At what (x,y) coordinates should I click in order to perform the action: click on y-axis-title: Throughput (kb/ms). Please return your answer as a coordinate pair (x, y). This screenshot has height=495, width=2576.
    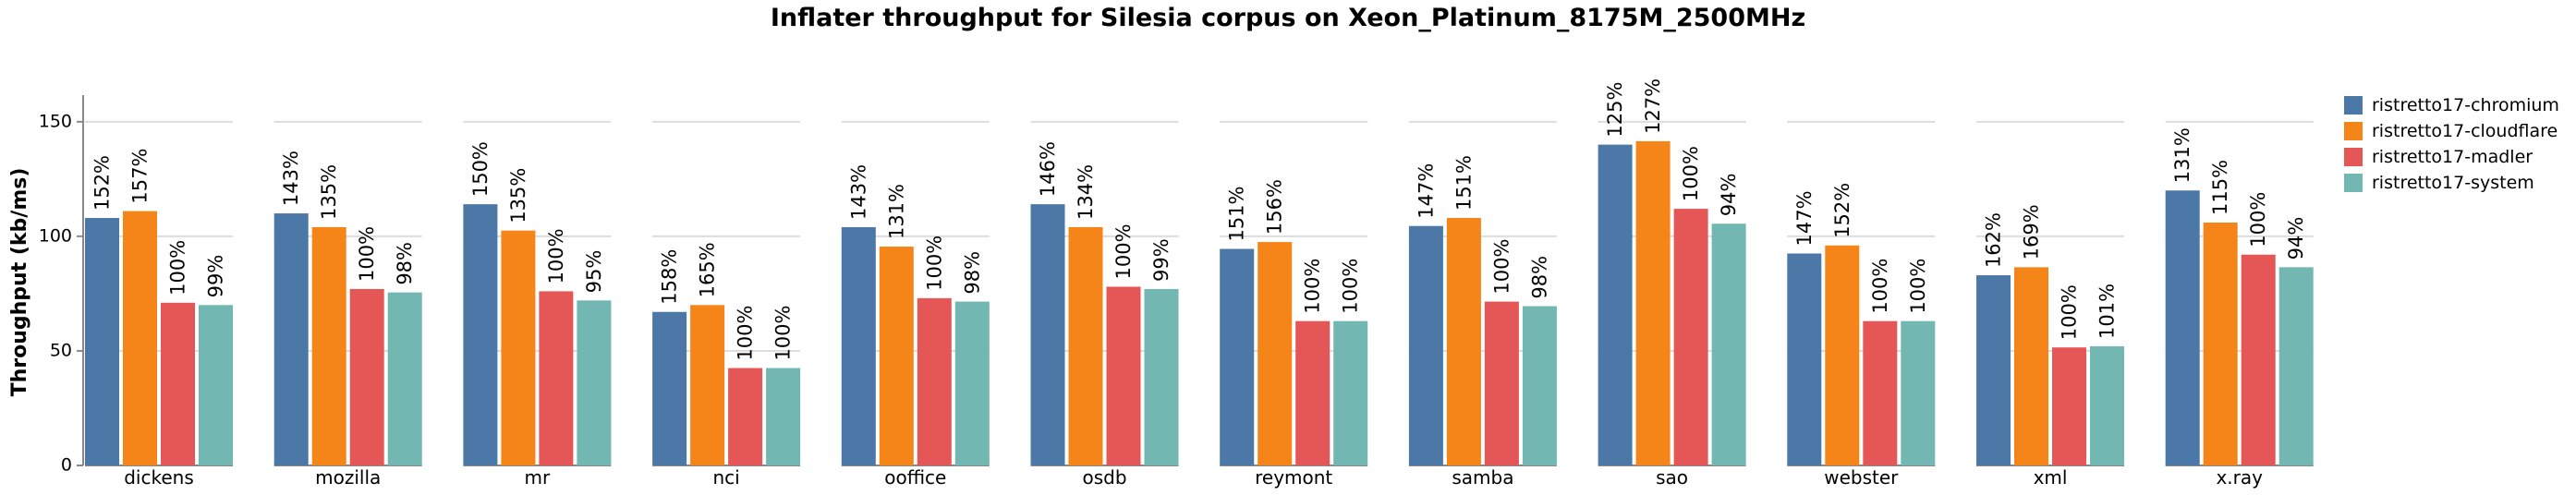
    Looking at the image, I should click on (19, 282).